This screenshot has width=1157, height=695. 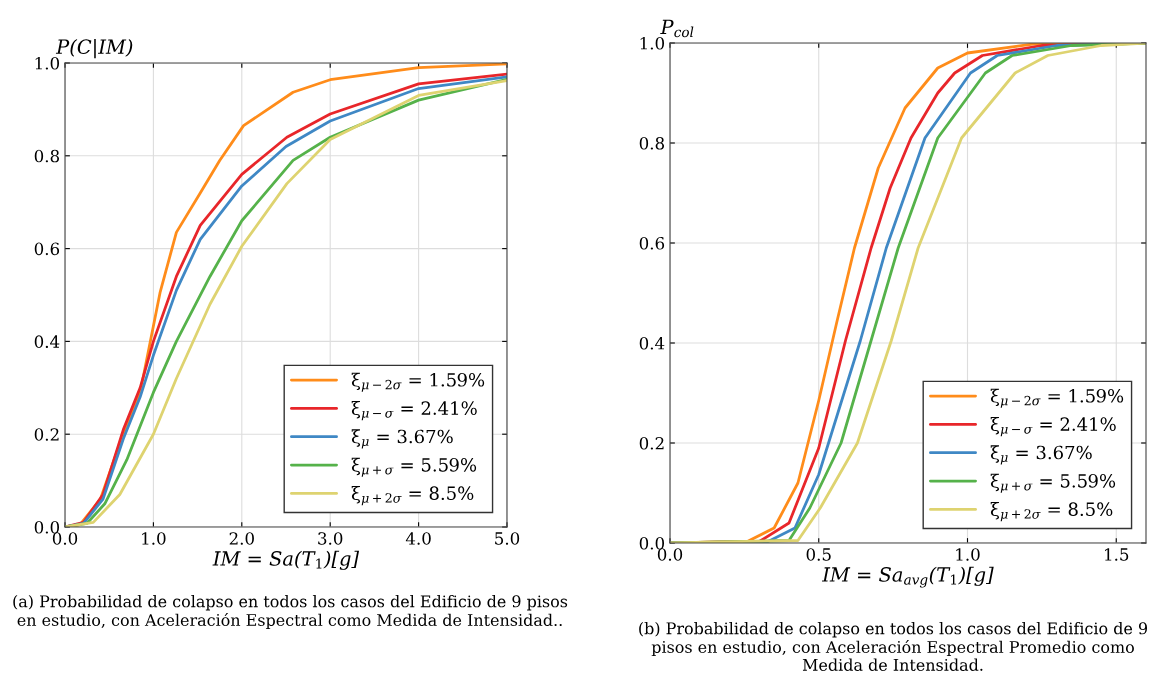 I want to click on y-tick-label: 0.0, so click(x=47, y=527).